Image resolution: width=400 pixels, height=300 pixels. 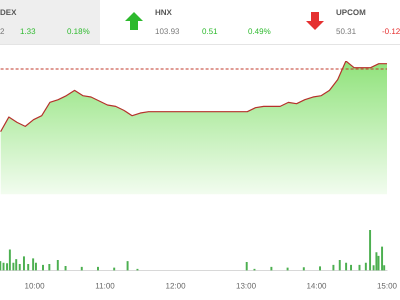 What do you see at coordinates (387, 285) in the screenshot?
I see `x-tick-label: 15:00` at bounding box center [387, 285].